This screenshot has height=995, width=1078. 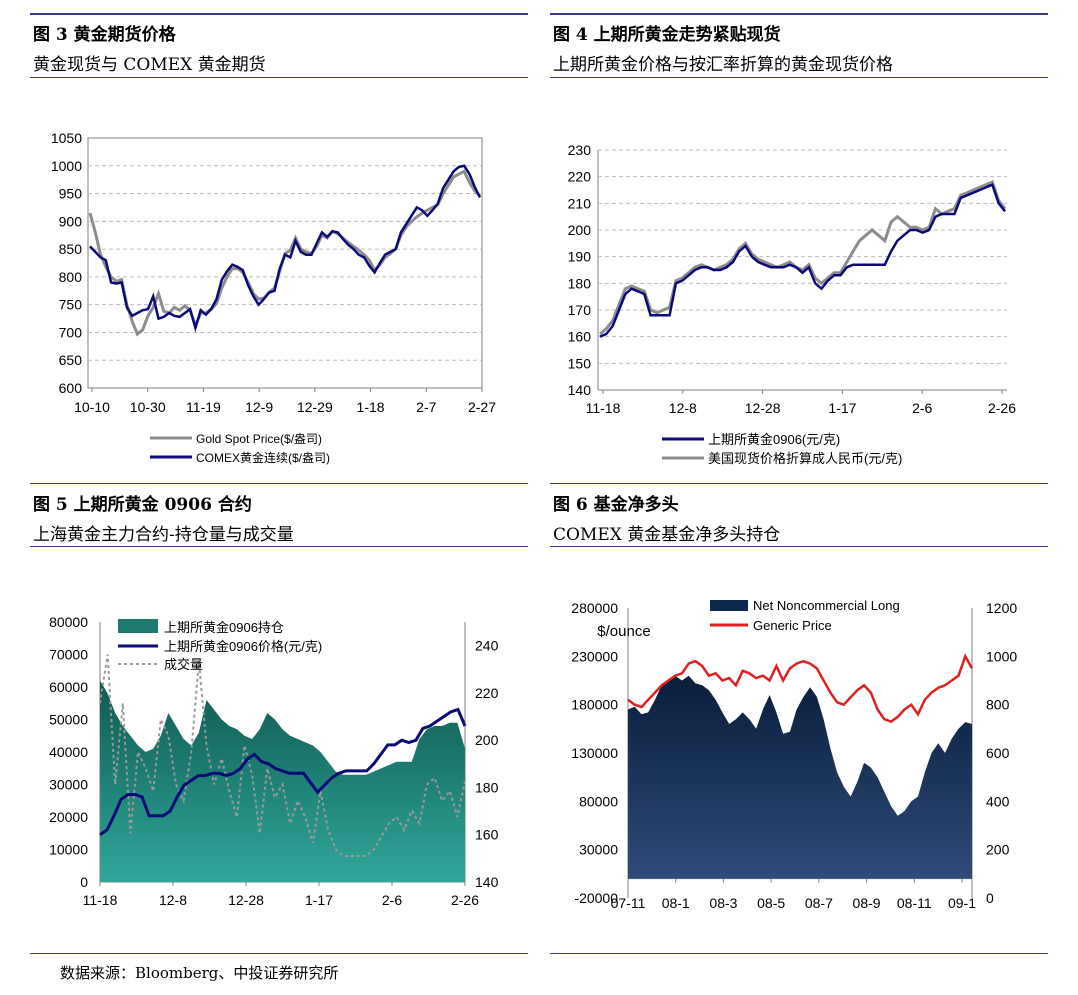 What do you see at coordinates (482, 407) in the screenshot?
I see `x-tick-label: 2-27` at bounding box center [482, 407].